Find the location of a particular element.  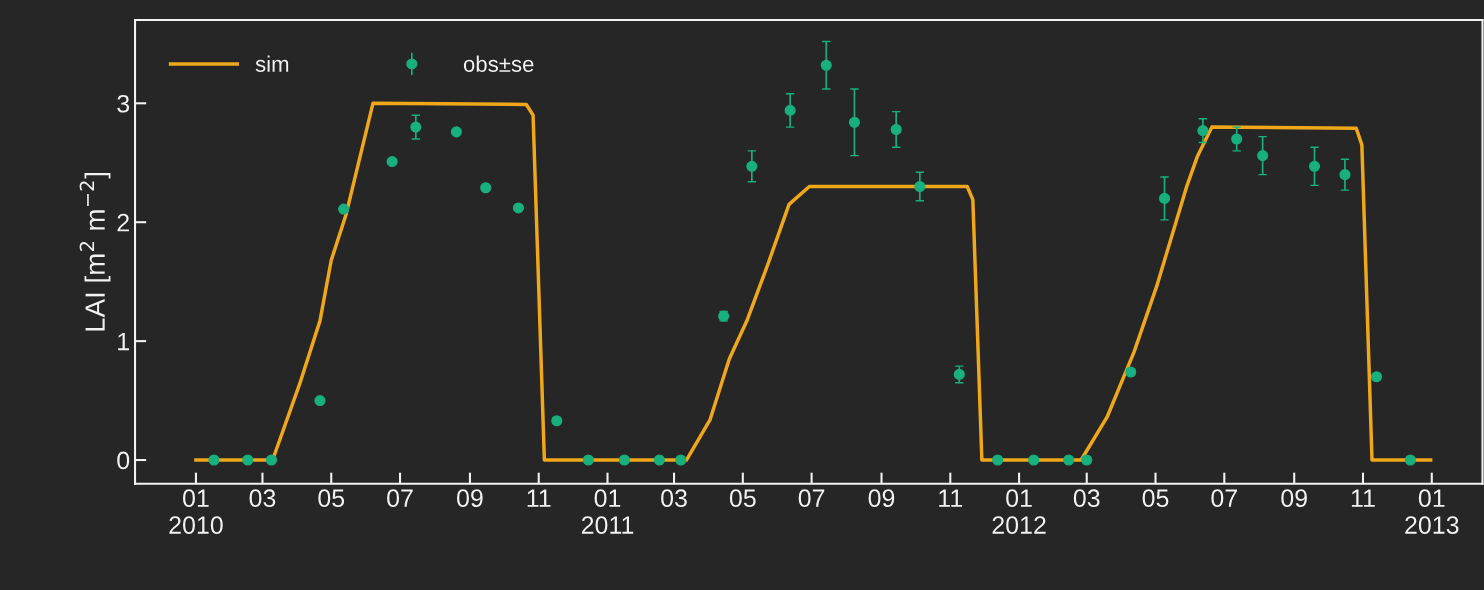

y-tick-label: 1 is located at coordinates (123, 341).